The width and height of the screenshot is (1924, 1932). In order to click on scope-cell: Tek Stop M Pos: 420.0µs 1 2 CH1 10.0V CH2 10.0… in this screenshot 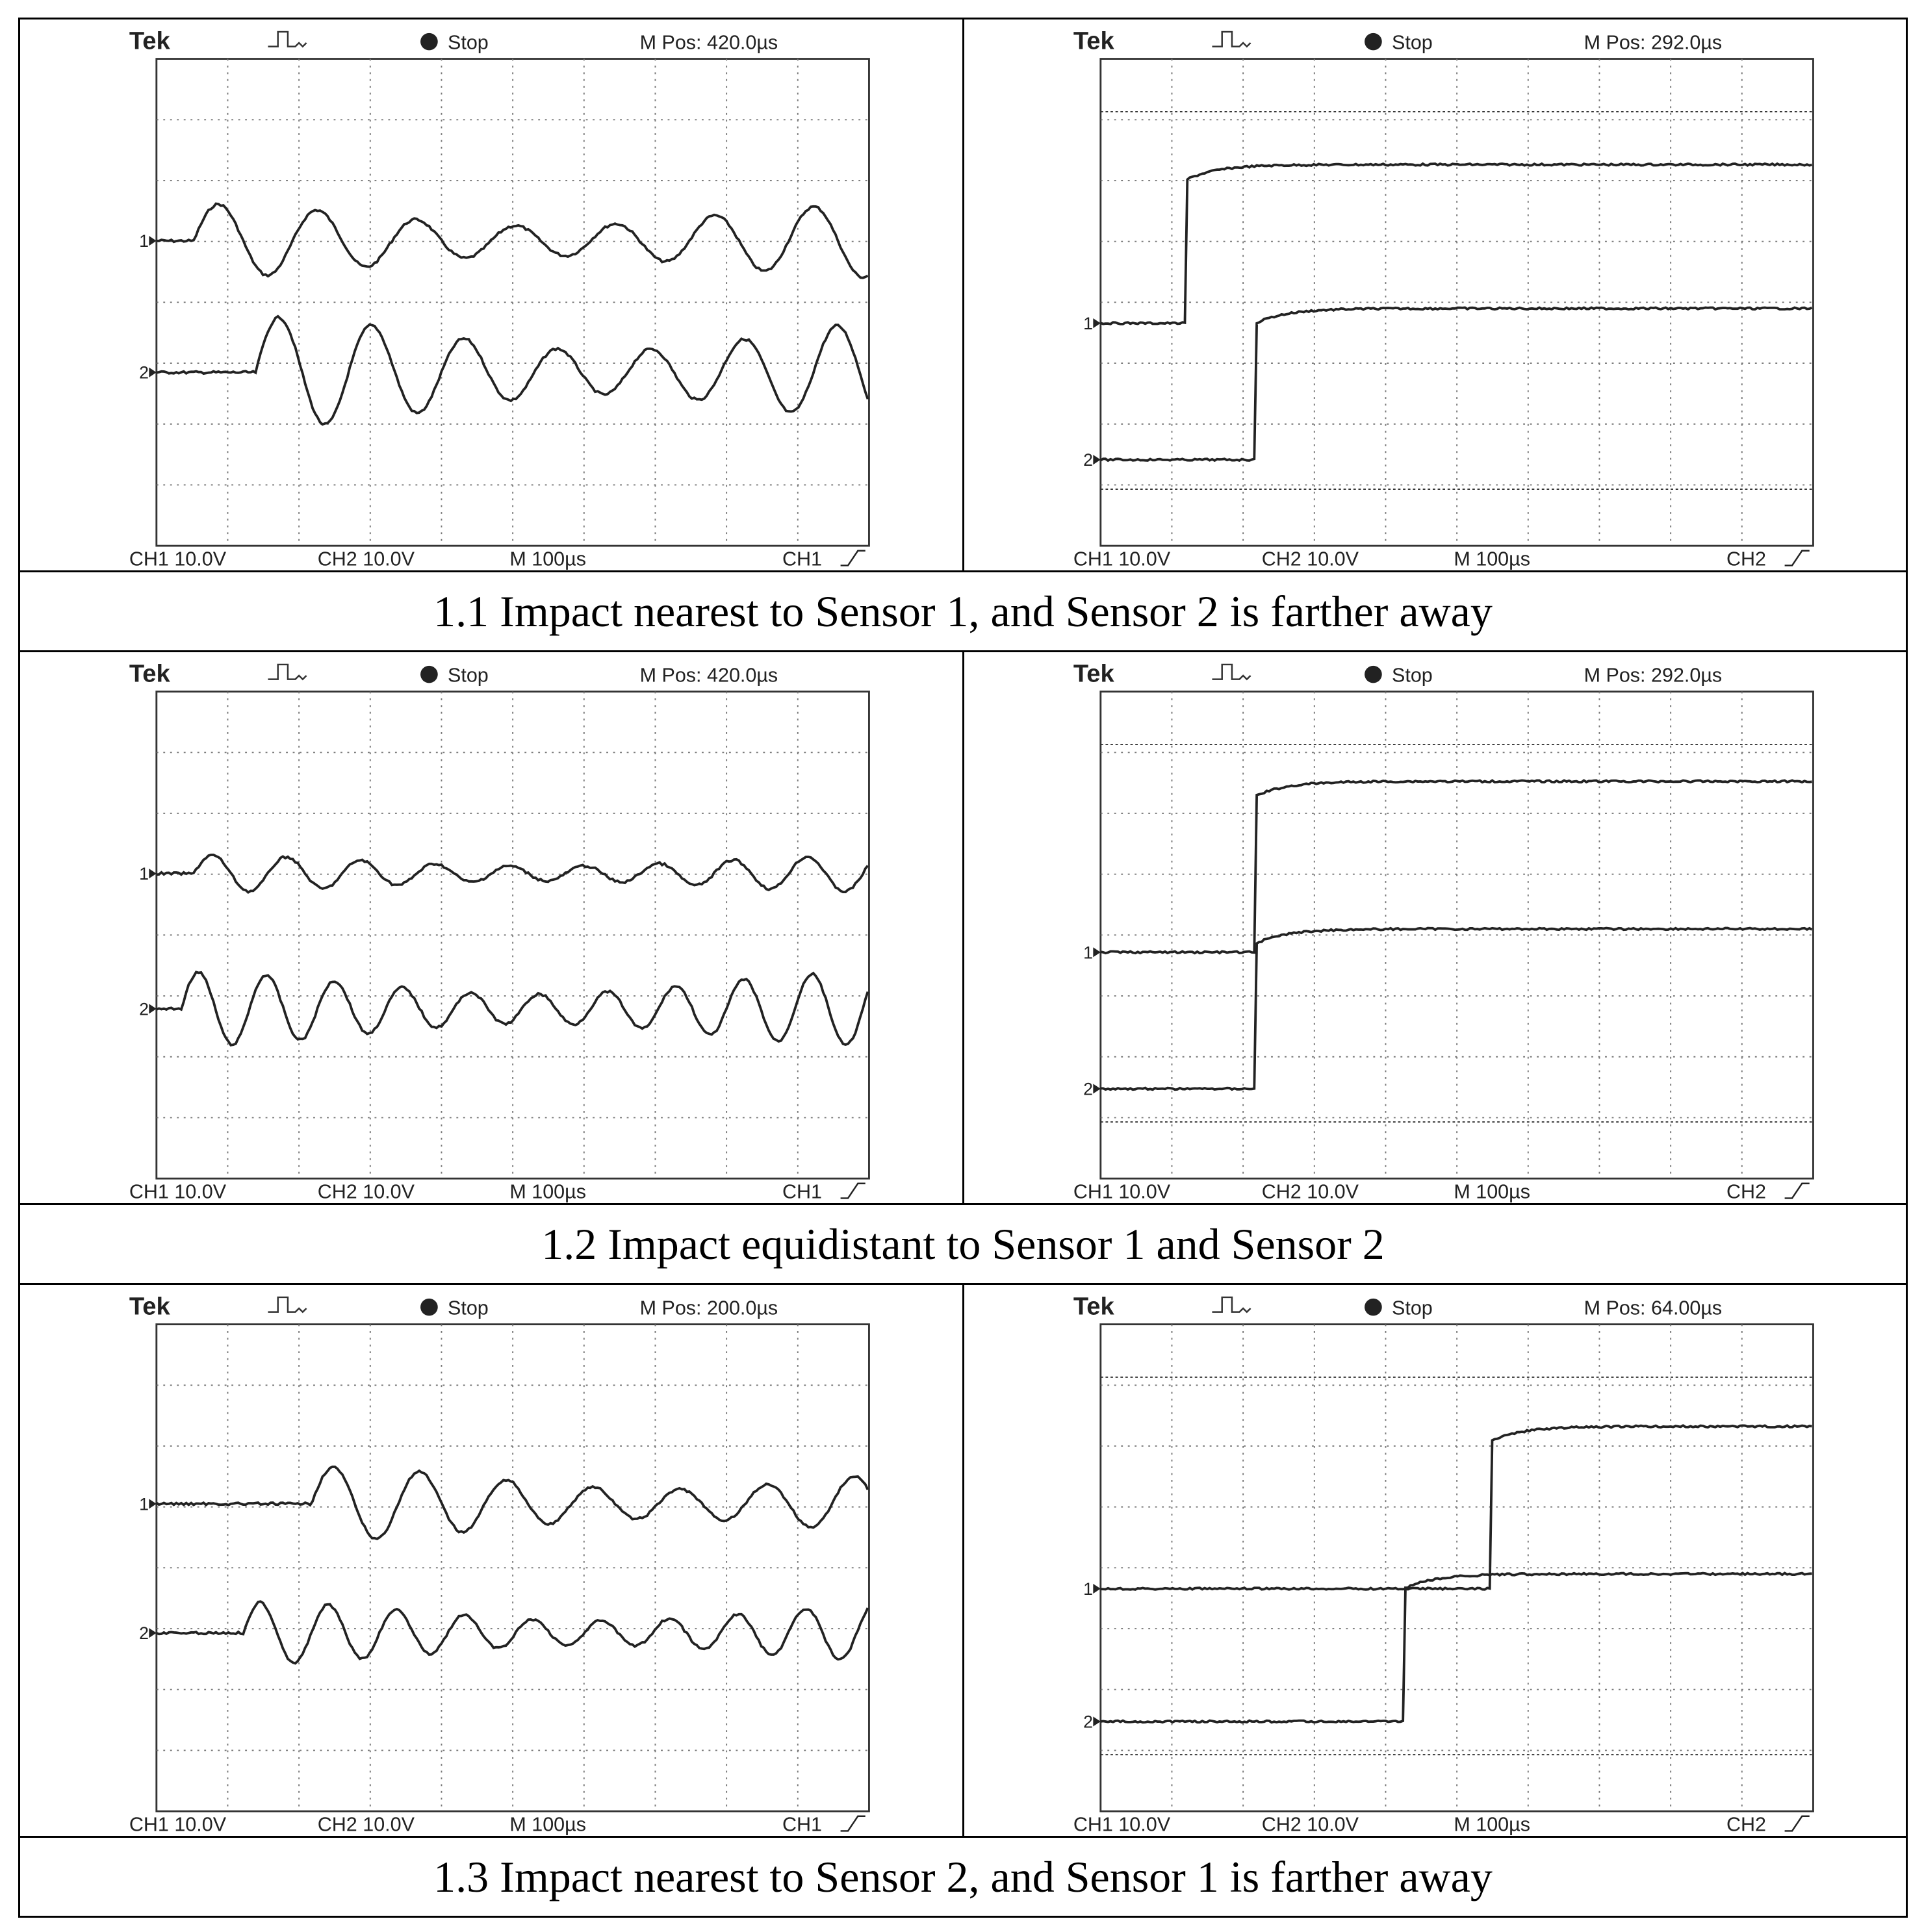, I will do `click(491, 295)`.